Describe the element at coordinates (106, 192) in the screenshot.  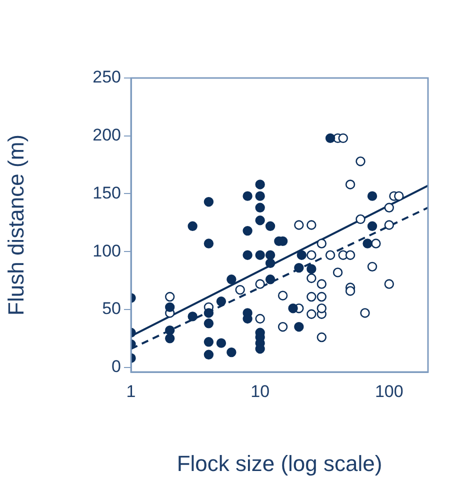
I see `y-tick-label: 150` at that location.